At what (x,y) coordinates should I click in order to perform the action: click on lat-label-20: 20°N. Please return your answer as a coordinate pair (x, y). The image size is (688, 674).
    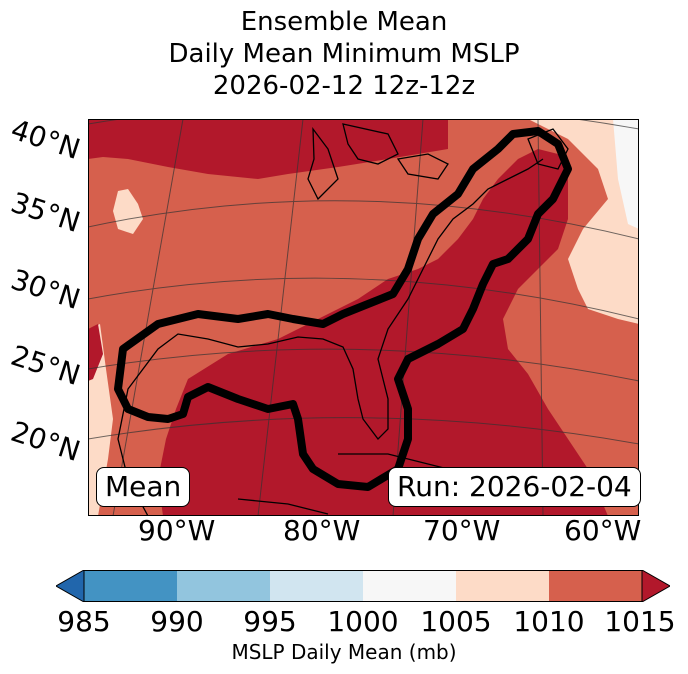
    Looking at the image, I should click on (45, 441).